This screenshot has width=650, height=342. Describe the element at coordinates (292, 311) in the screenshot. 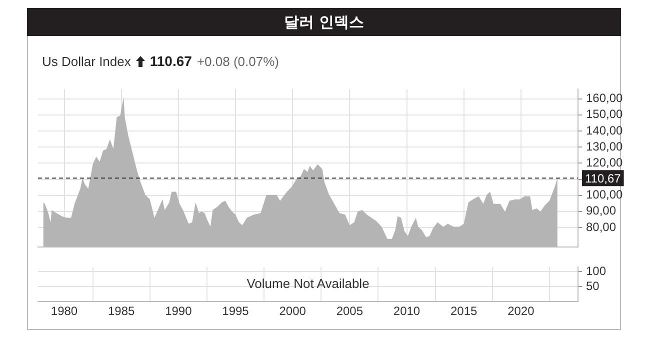

I see `x-tick-label: 2000` at that location.